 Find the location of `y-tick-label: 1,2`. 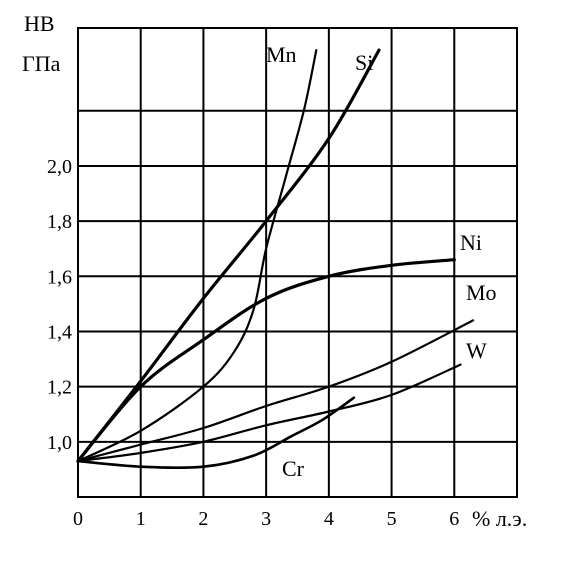

y-tick-label: 1,2 is located at coordinates (59, 388).